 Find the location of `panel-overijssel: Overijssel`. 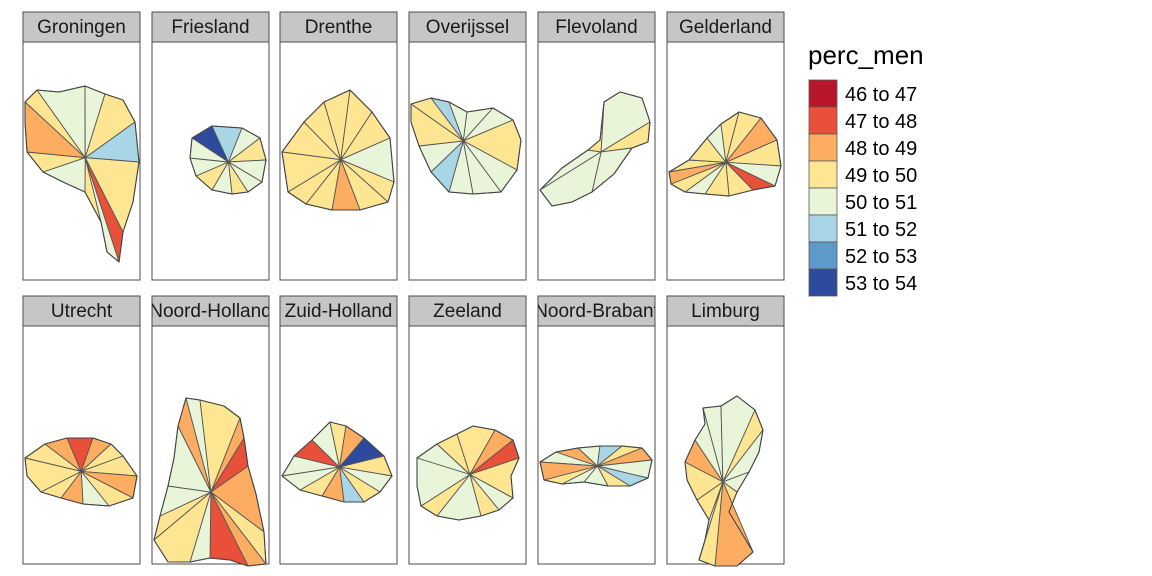

panel-overijssel: Overijssel is located at coordinates (467, 146).